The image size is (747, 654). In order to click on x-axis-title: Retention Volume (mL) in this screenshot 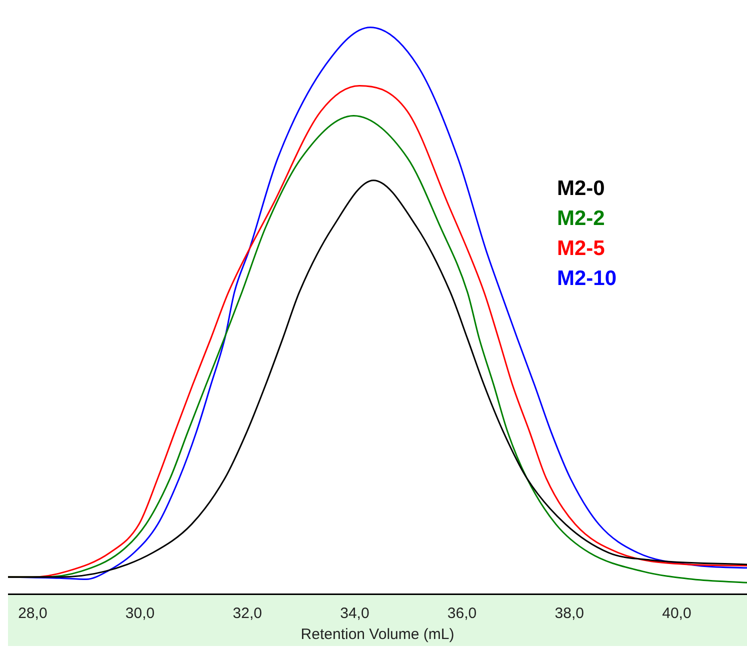, I will do `click(377, 635)`.